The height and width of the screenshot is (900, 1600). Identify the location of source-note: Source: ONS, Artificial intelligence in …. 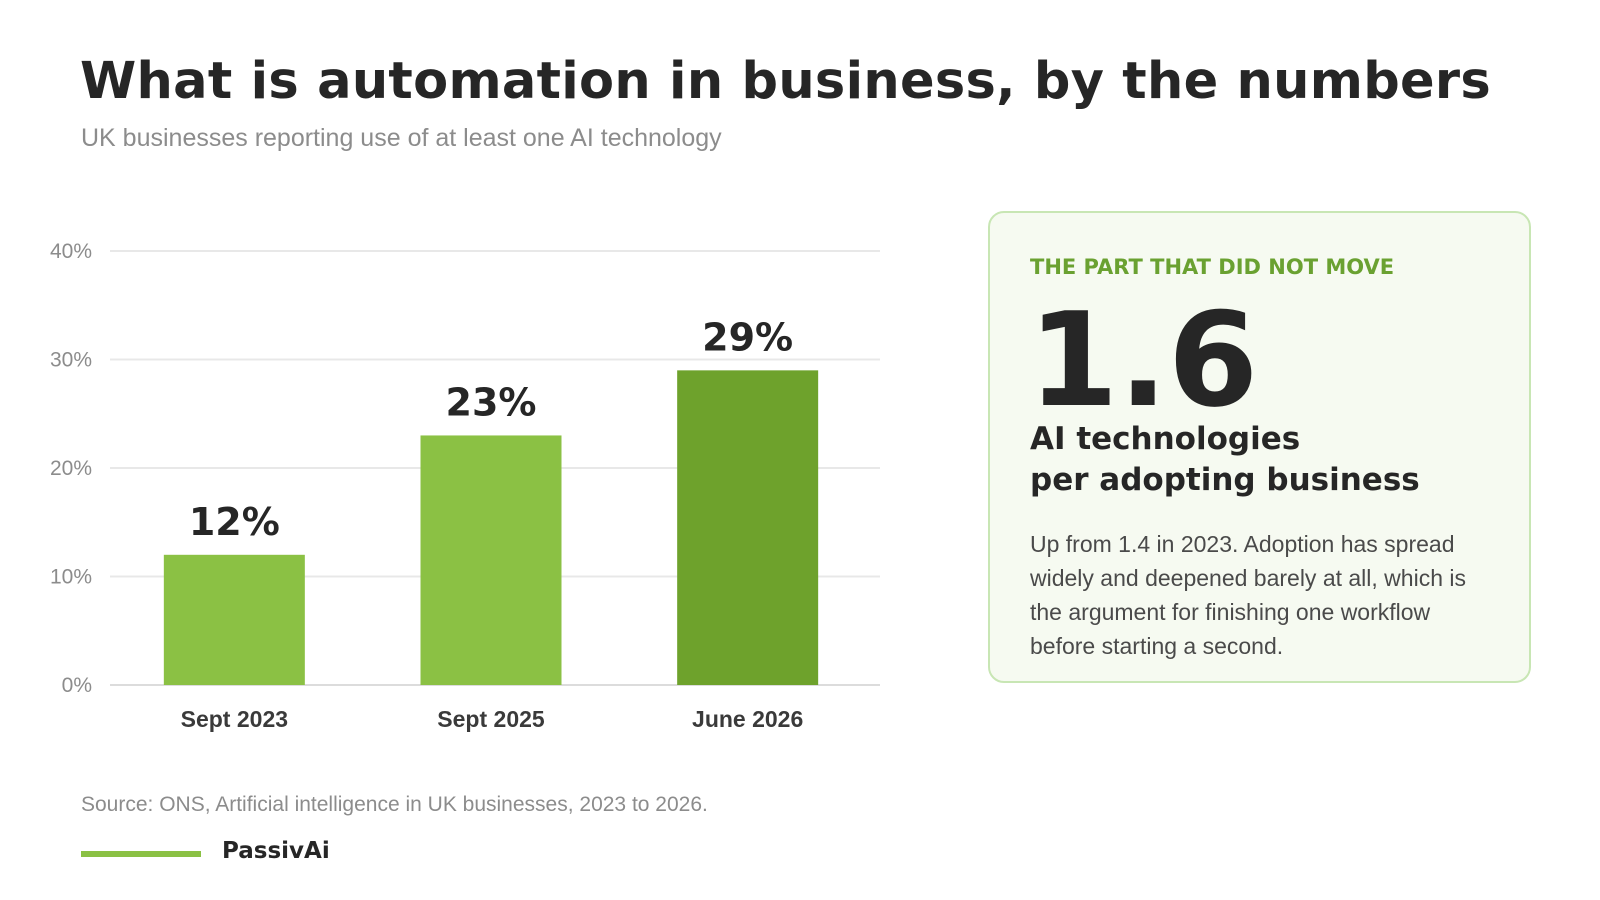
(394, 804).